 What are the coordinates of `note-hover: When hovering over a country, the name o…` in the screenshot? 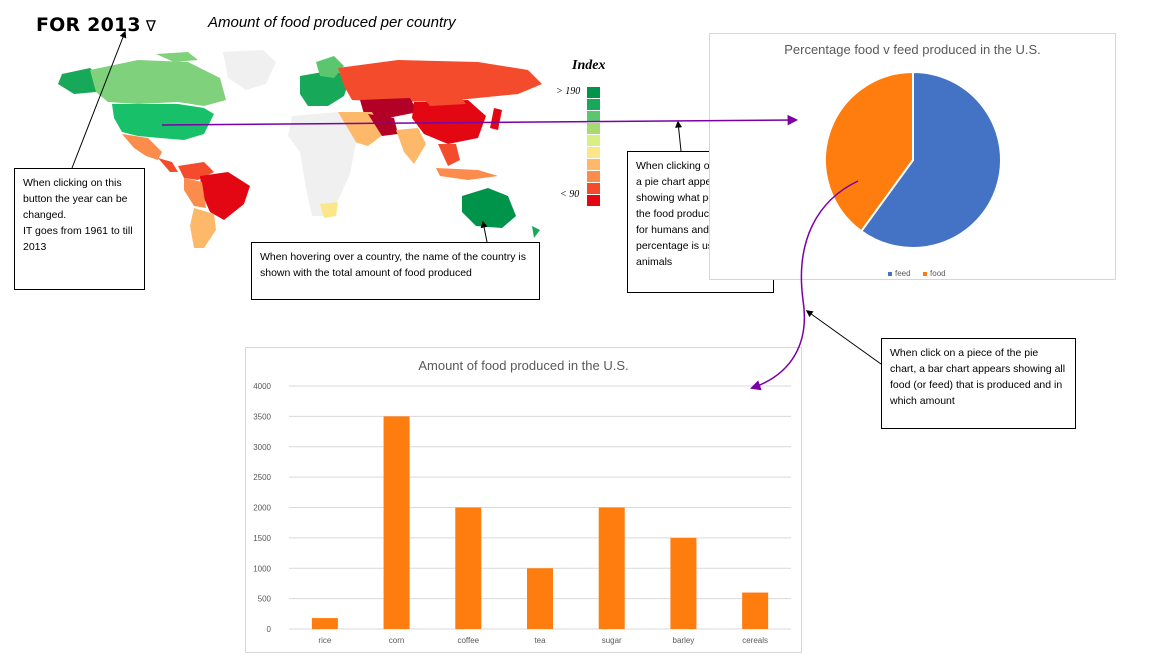 It's located at (395, 271).